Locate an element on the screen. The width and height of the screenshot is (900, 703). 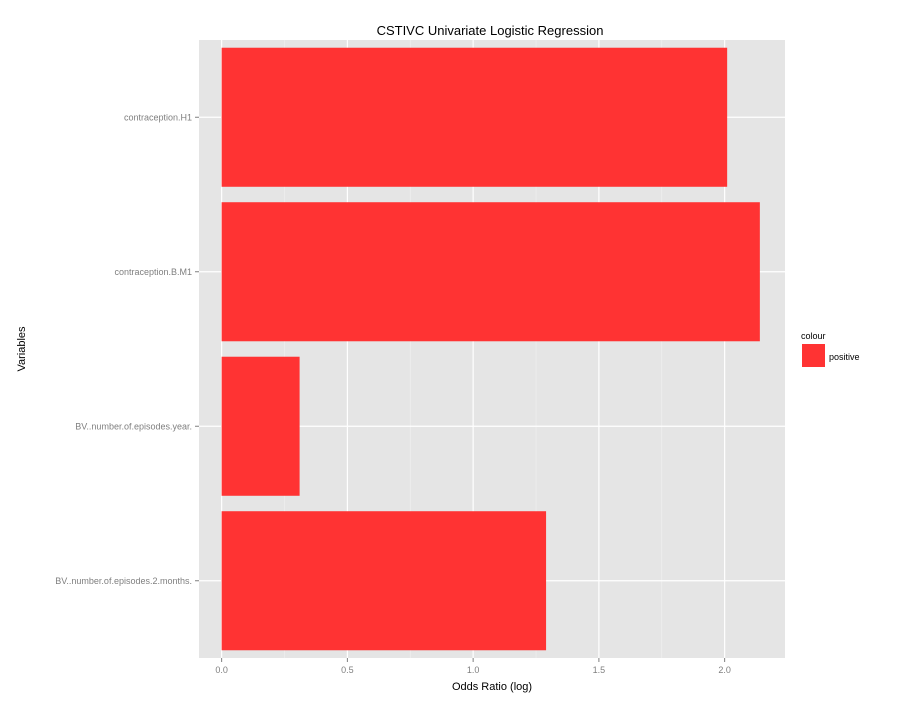
x-tick-label: 1.0 is located at coordinates (473, 670).